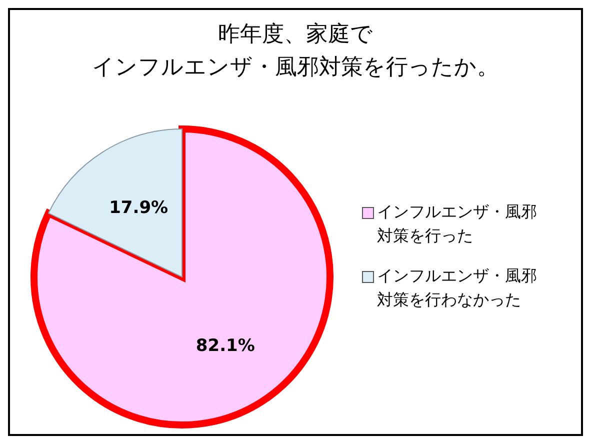 This screenshot has width=590, height=443. Describe the element at coordinates (225, 346) in the screenshot. I see `data-label: 82.1%` at that location.